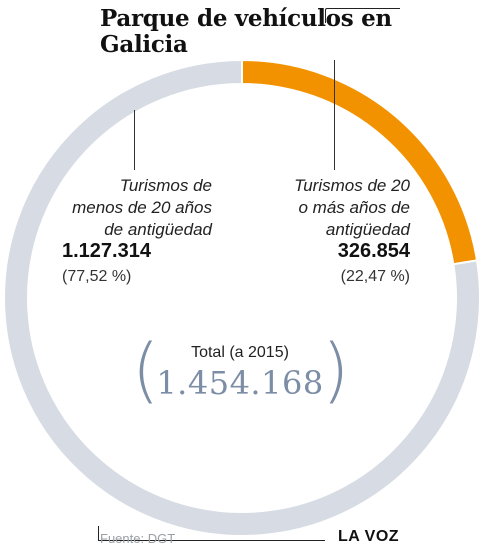  I want to click on brand-logo-text: LA VOZ, so click(369, 536).